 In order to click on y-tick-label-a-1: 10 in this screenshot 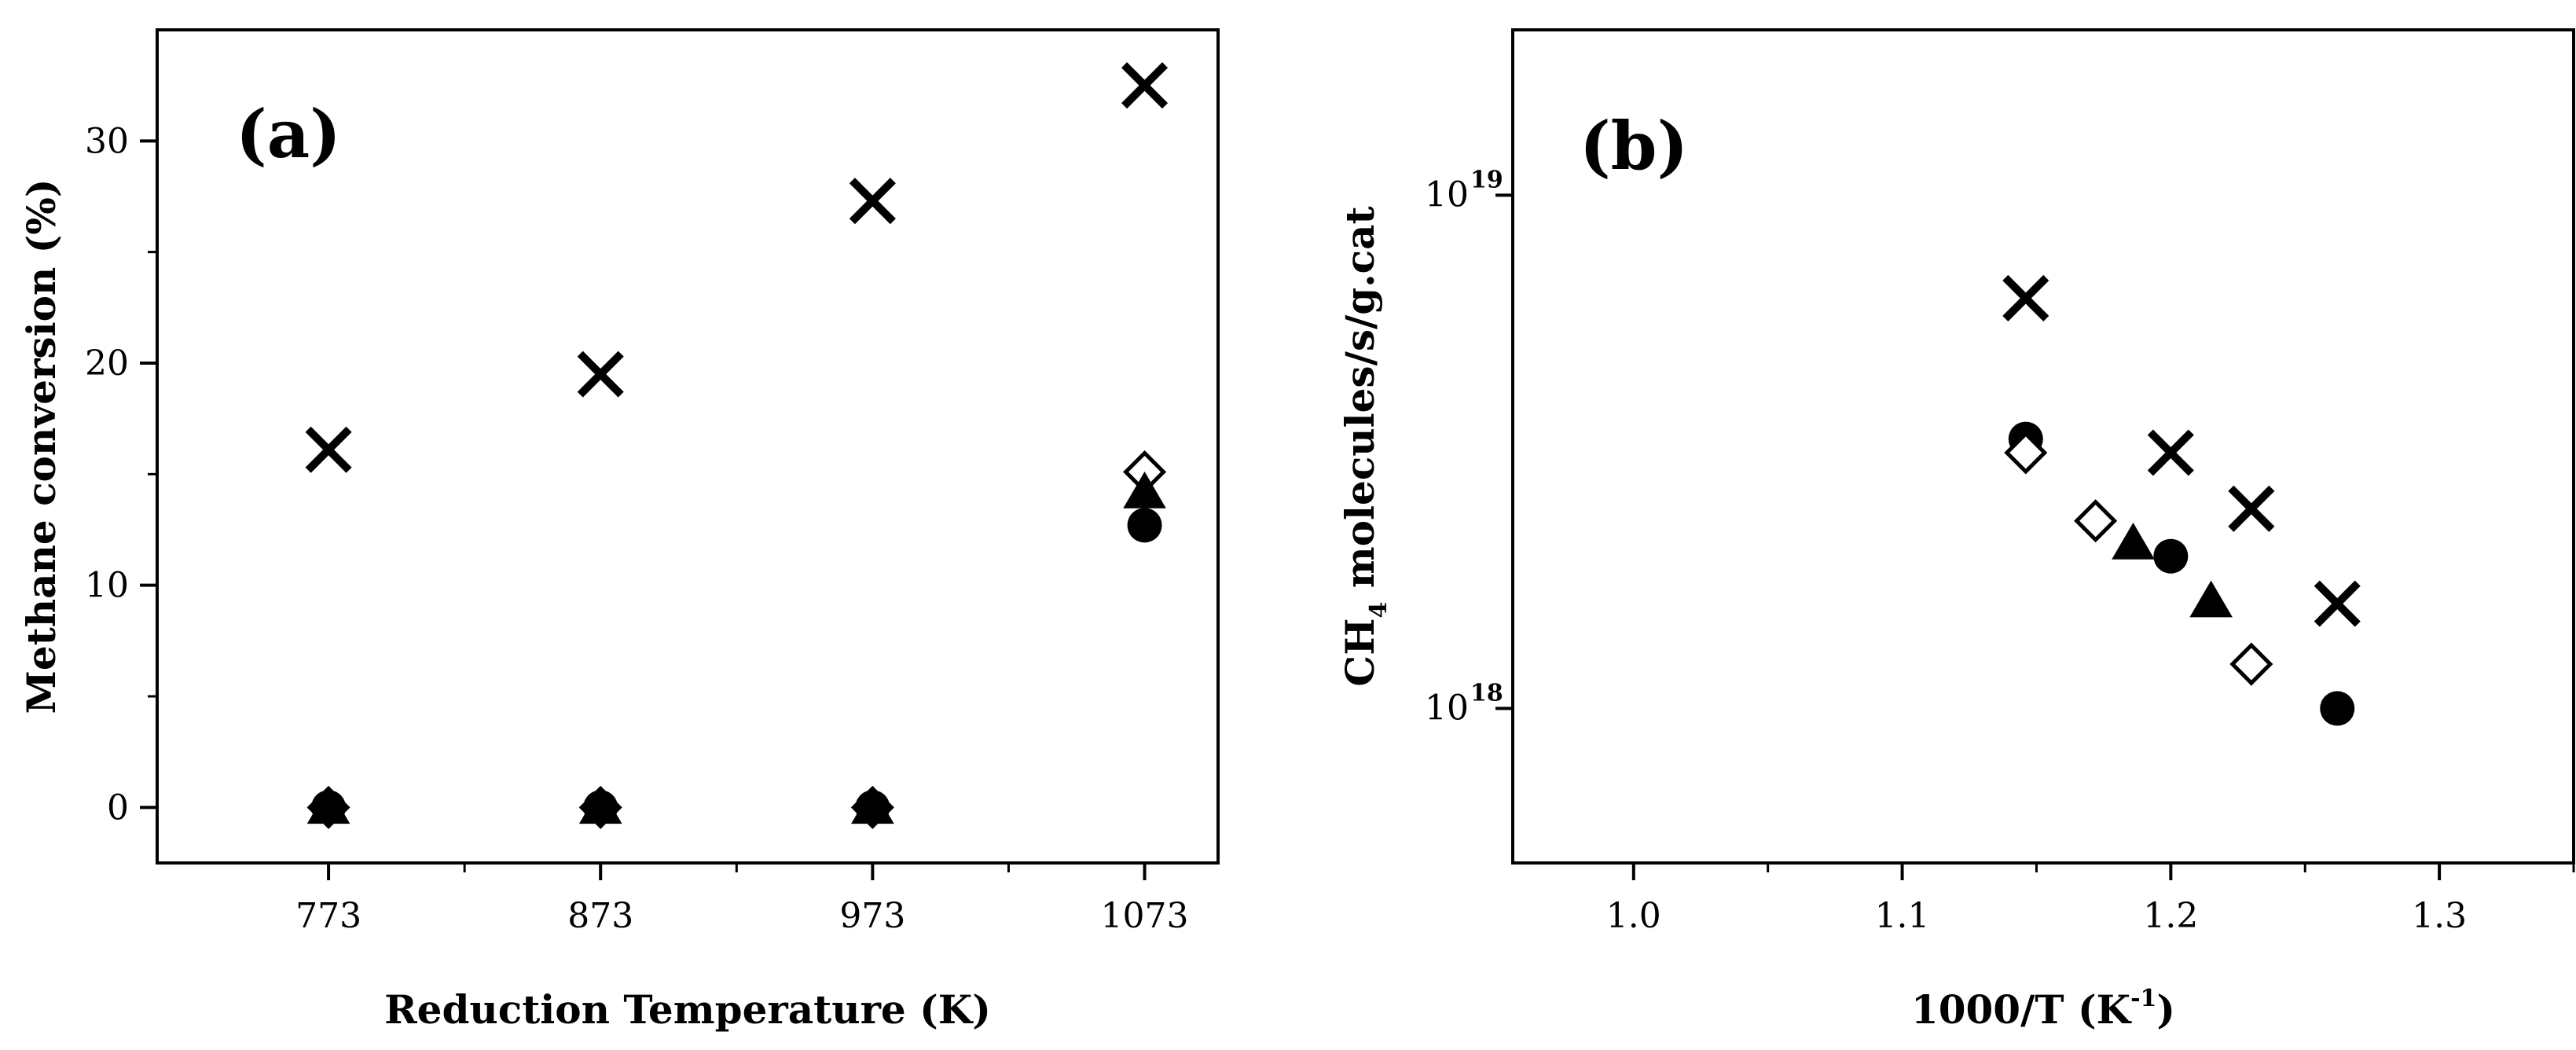, I will do `click(107, 586)`.